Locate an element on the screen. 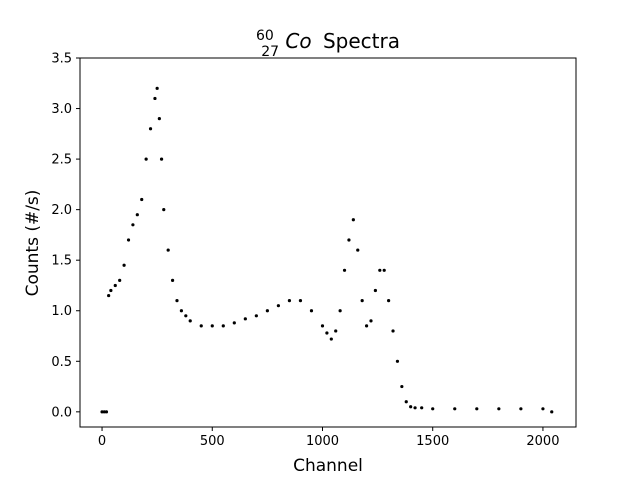 The height and width of the screenshot is (480, 640). y-tick-label: 0.5 is located at coordinates (61, 362).